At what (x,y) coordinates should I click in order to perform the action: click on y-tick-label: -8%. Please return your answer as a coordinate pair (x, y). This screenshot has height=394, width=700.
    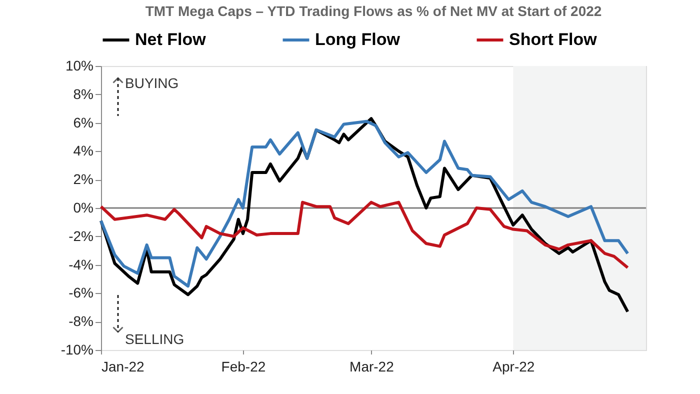
    Looking at the image, I should click on (81, 321).